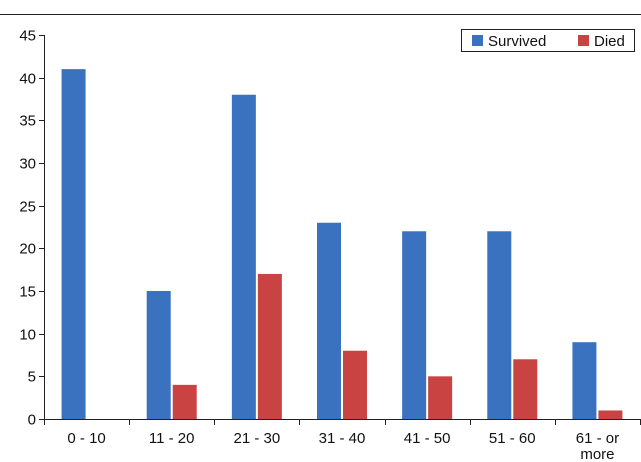  I want to click on x-tick-label: 51 - 60, so click(512, 438).